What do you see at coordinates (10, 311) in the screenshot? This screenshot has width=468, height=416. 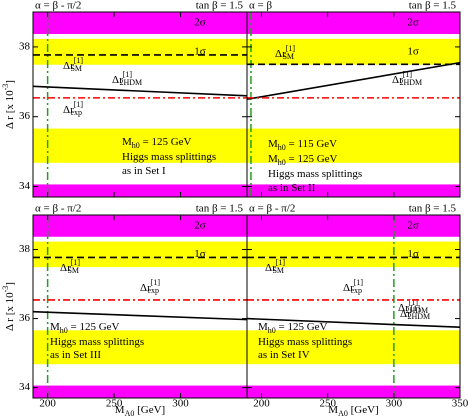 I see `y-axis-label-main: Δ r [x 10` at bounding box center [10, 311].